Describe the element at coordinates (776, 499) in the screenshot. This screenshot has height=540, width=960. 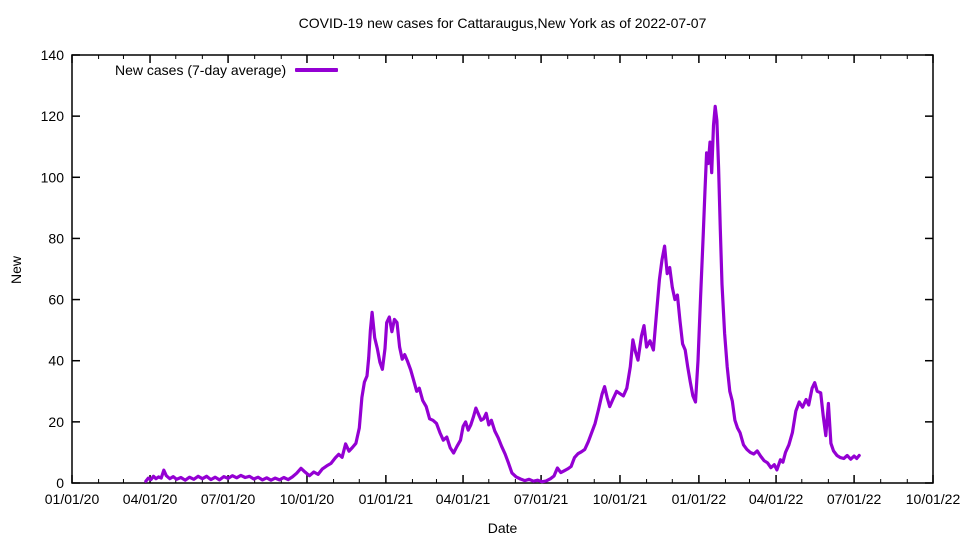
I see `x-tick-label: 04/01/22` at that location.